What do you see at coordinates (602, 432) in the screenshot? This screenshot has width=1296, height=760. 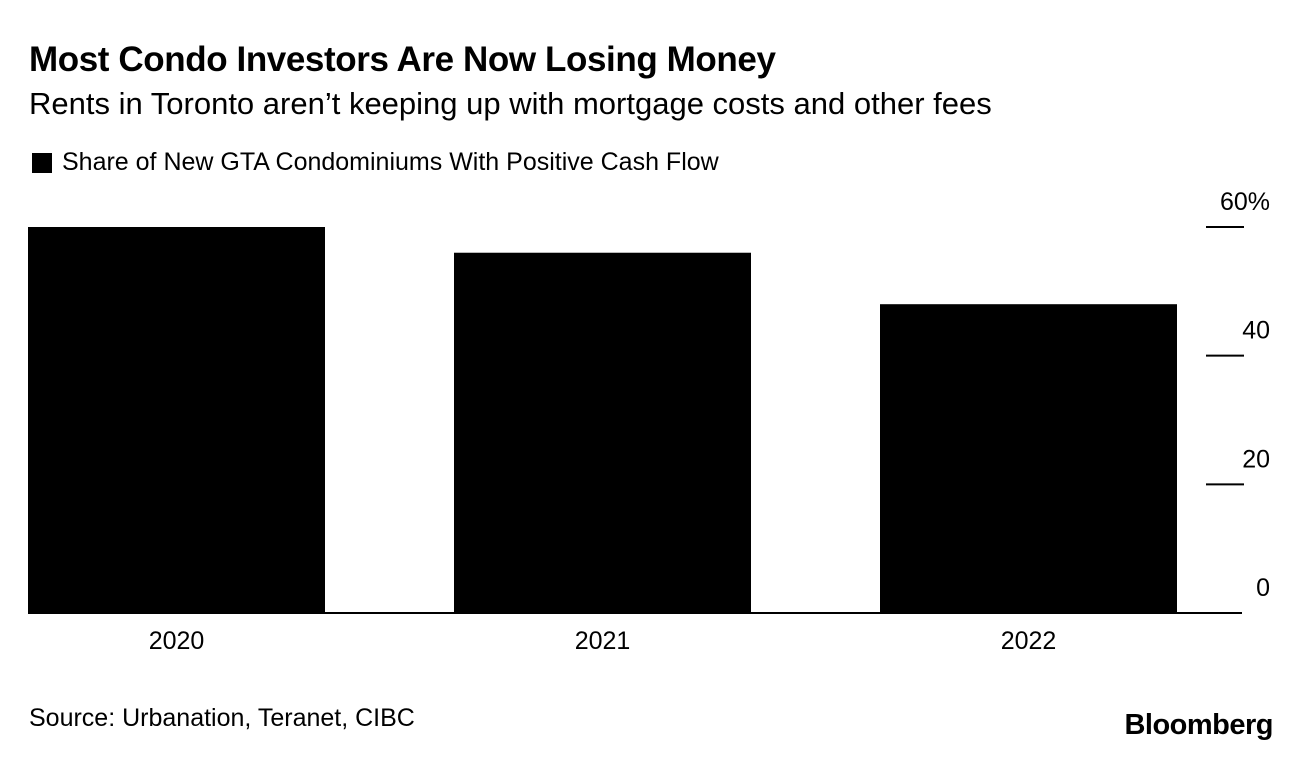 I see `bar-2021` at bounding box center [602, 432].